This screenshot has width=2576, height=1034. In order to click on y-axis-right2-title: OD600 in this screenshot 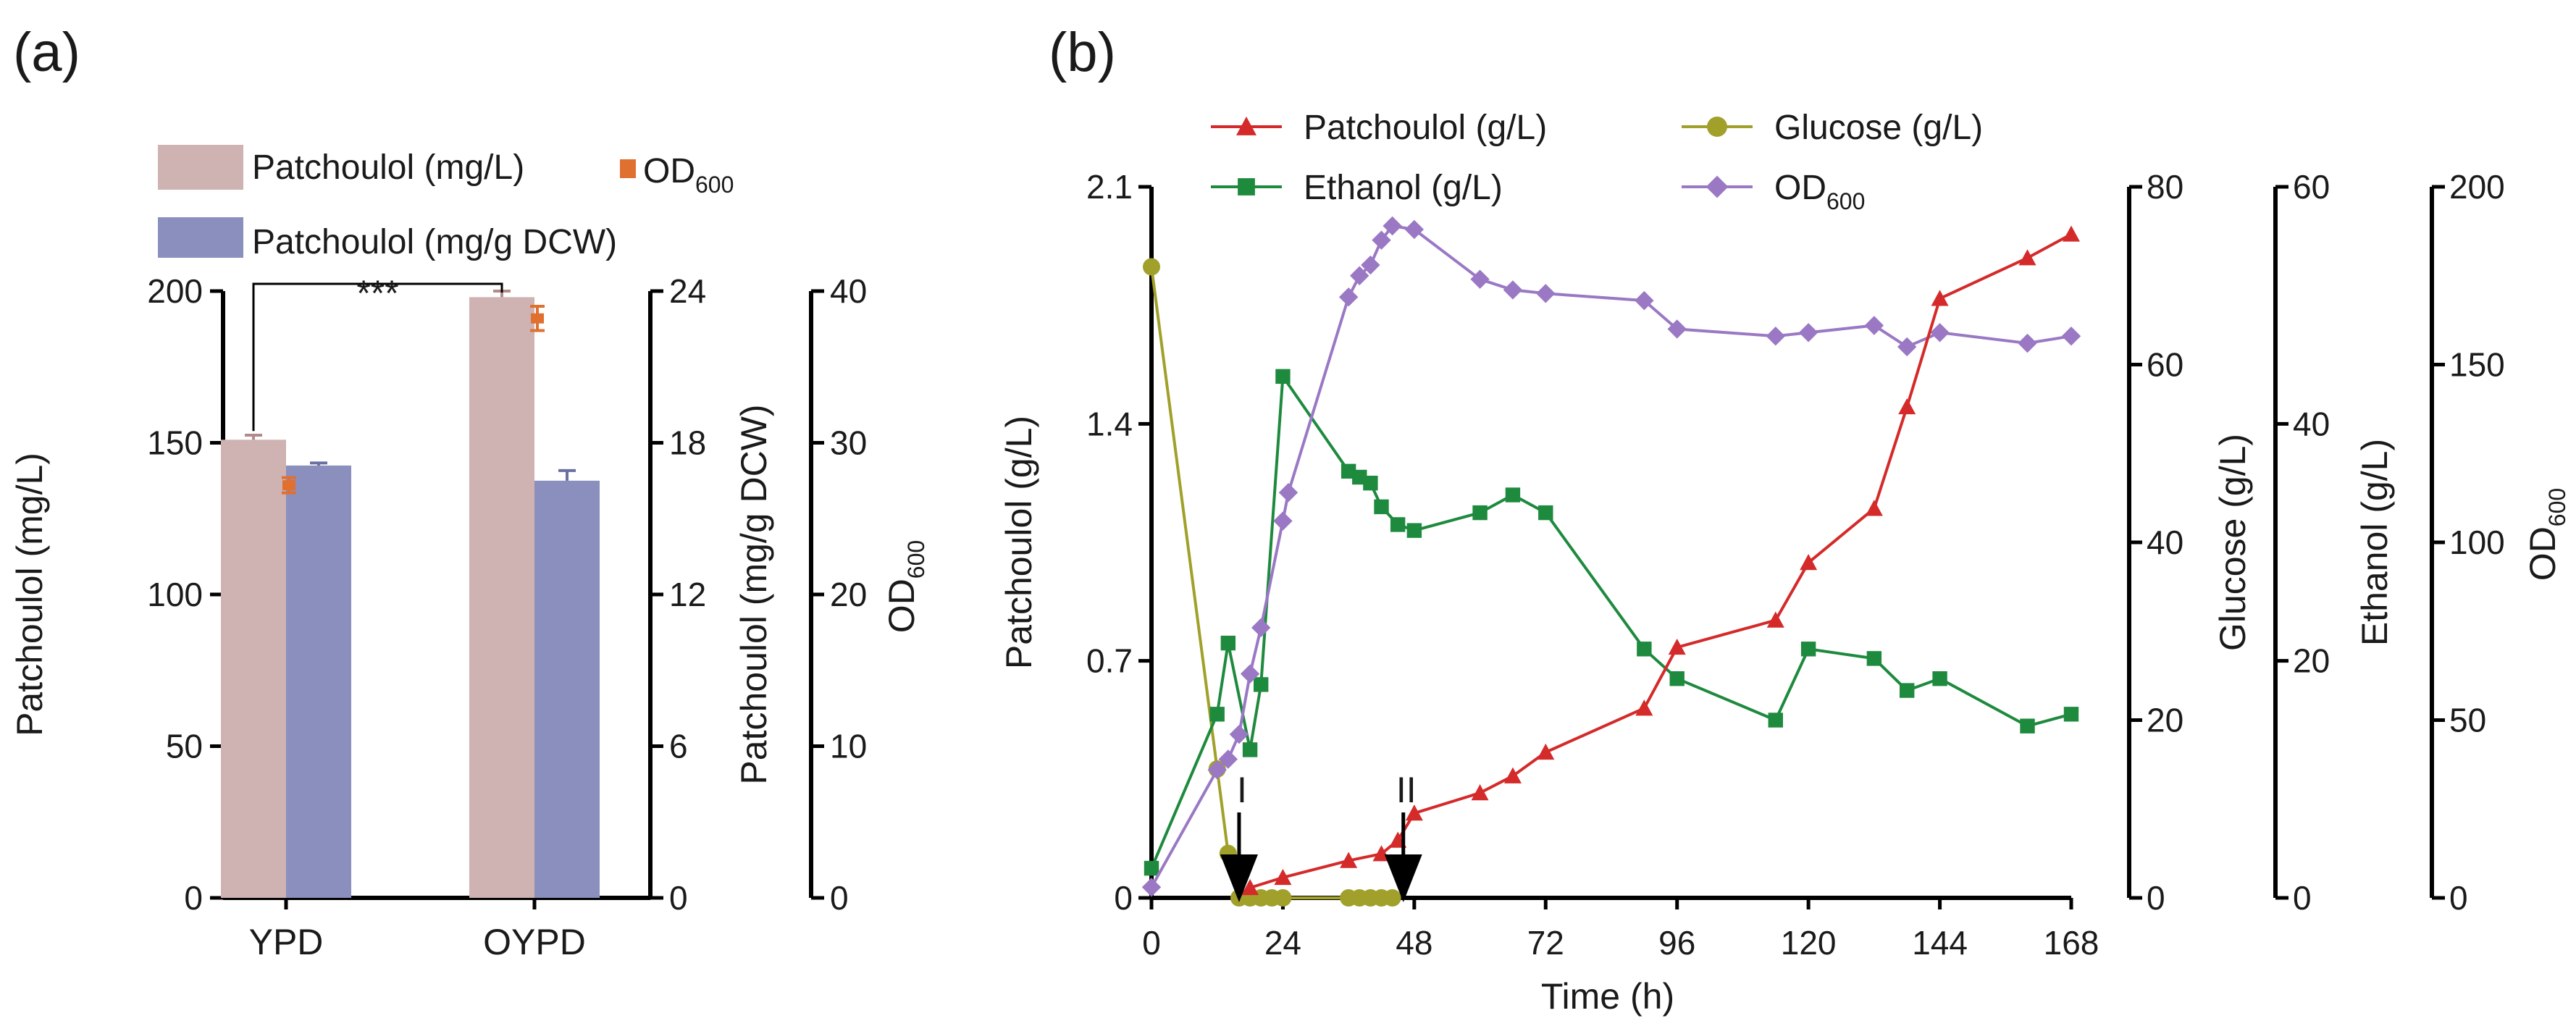, I will do `click(905, 586)`.